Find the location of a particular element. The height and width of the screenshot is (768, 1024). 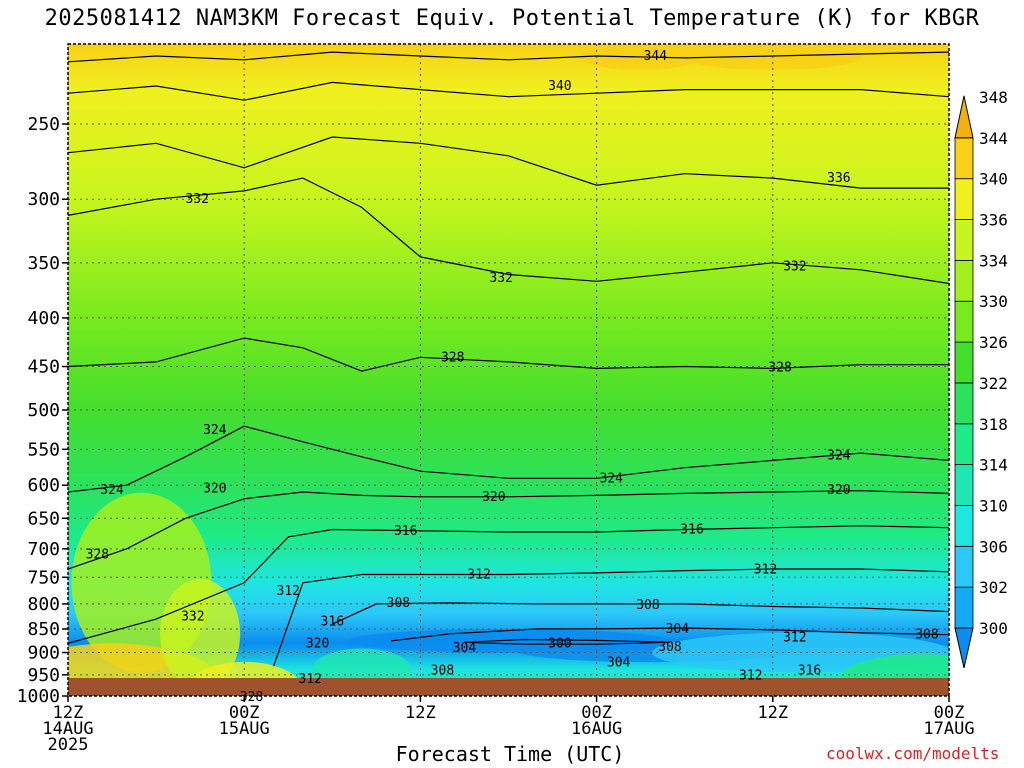

colorbar-label: 322 is located at coordinates (993, 383).